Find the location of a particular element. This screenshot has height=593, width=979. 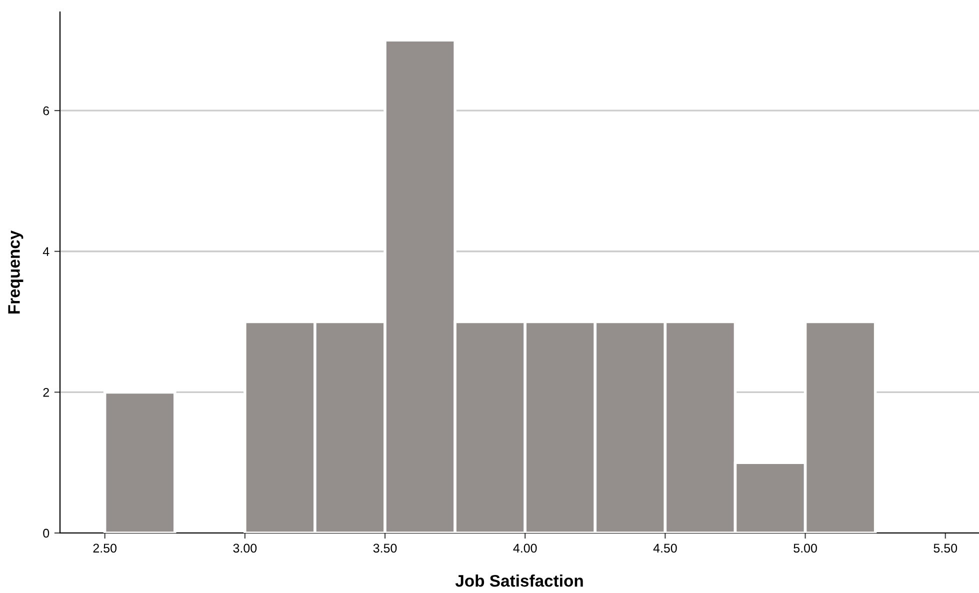

x-axis-title: Job Satisfaction is located at coordinates (519, 580).